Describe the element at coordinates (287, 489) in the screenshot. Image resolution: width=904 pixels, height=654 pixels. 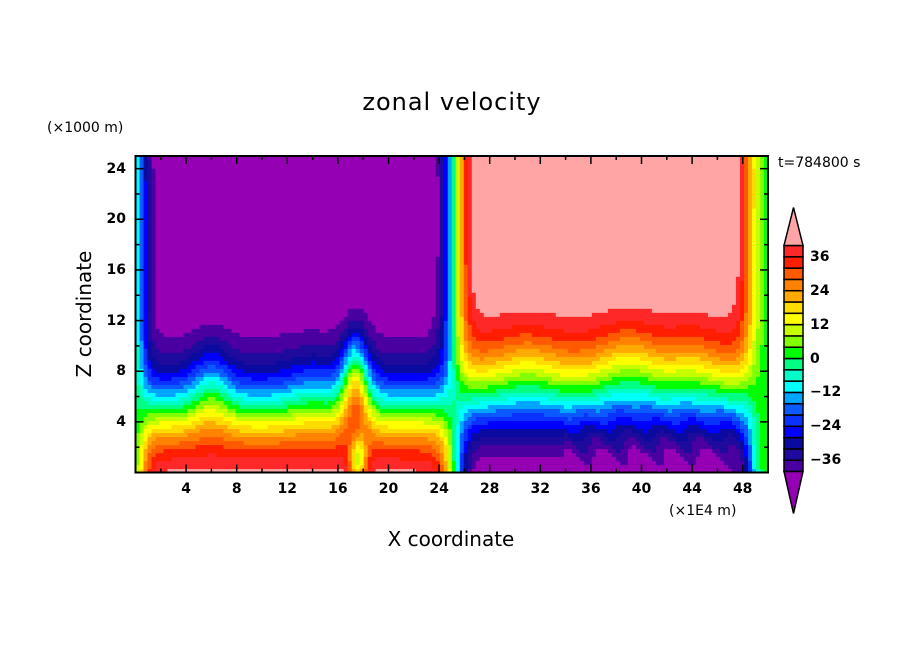
I see `x-tick-label: 12` at that location.